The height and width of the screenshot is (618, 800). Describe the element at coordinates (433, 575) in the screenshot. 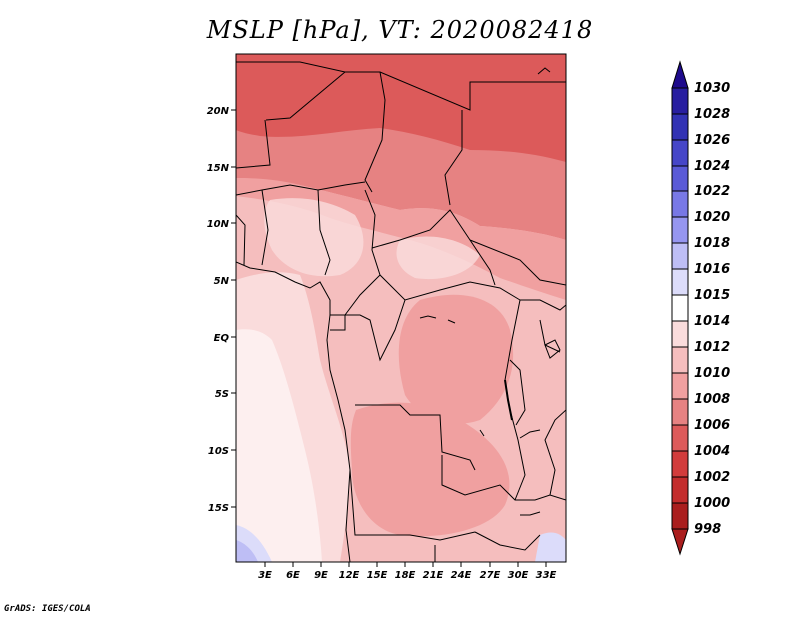

I see `lon-label: 21E` at that location.